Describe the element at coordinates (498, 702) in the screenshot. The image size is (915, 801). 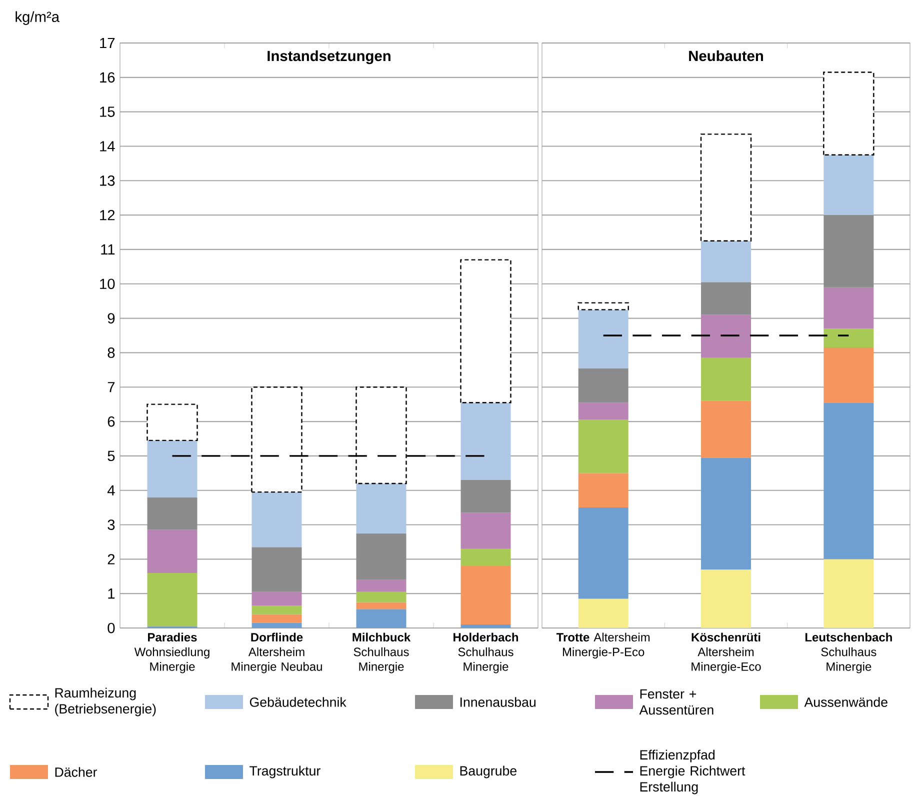
I see `legend-label: Innenausbau` at that location.